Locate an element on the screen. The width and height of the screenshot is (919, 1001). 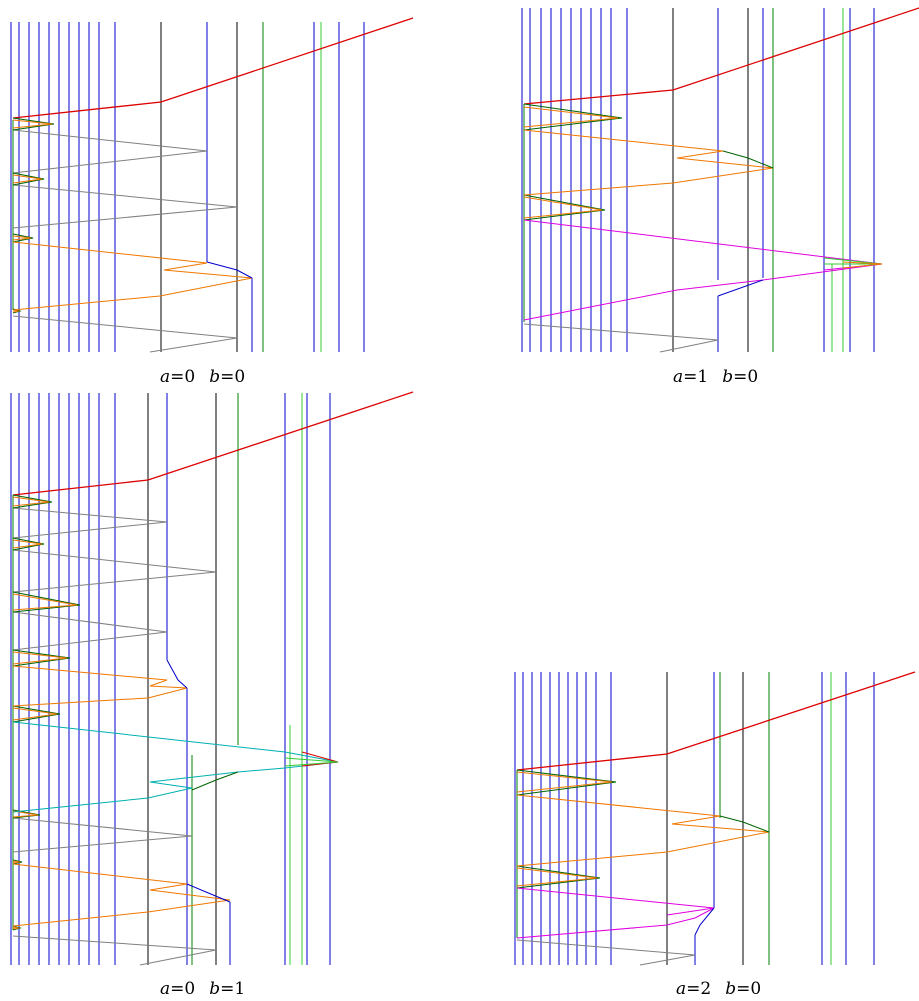
orange-near-reflection is located at coordinates (862, 265).